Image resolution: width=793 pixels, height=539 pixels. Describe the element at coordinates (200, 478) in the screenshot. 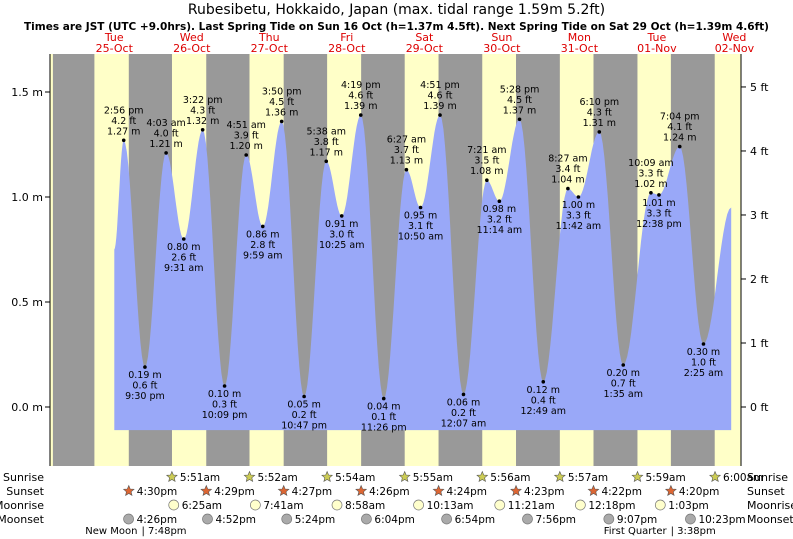

I see `sunrise-time: 5:51am` at that location.